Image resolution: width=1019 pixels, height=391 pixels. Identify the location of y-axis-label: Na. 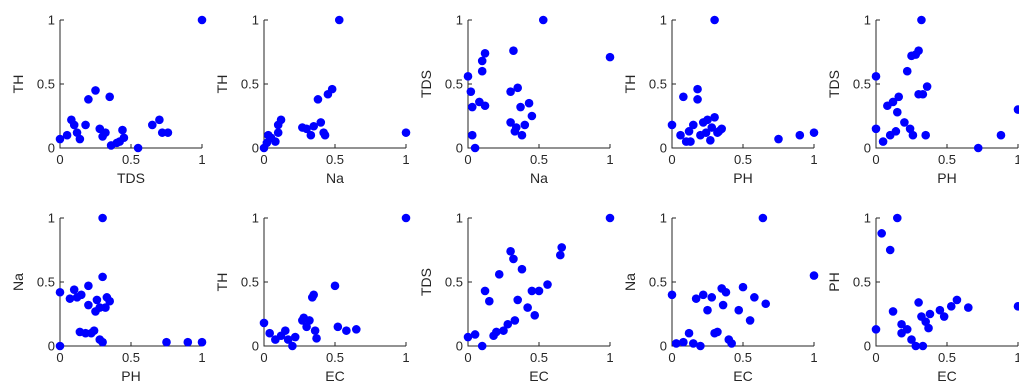
(630, 282).